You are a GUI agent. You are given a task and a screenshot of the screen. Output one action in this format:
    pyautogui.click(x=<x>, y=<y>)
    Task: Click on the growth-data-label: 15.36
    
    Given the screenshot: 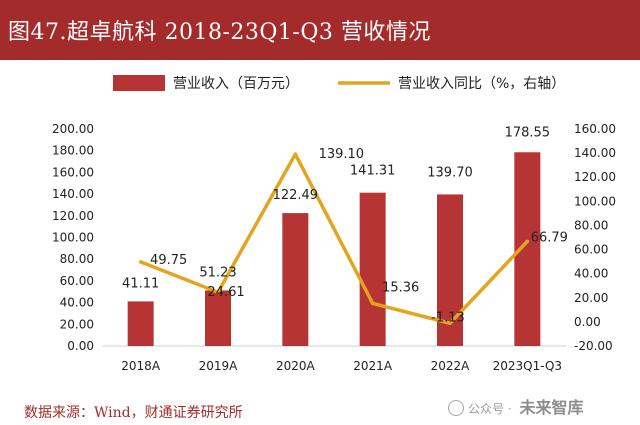 What is the action you would take?
    pyautogui.click(x=400, y=287)
    